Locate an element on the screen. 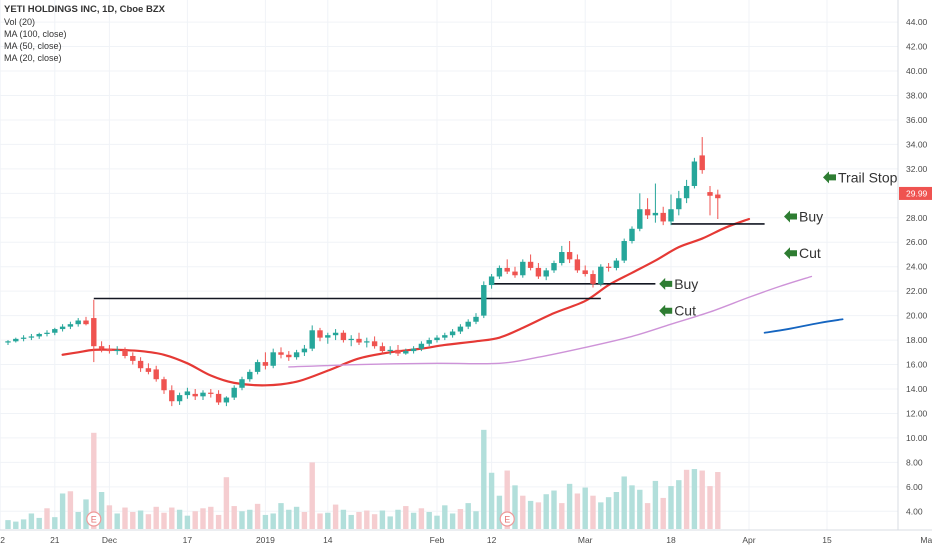 The width and height of the screenshot is (932, 550). left-arrow-icon is located at coordinates (790, 253).